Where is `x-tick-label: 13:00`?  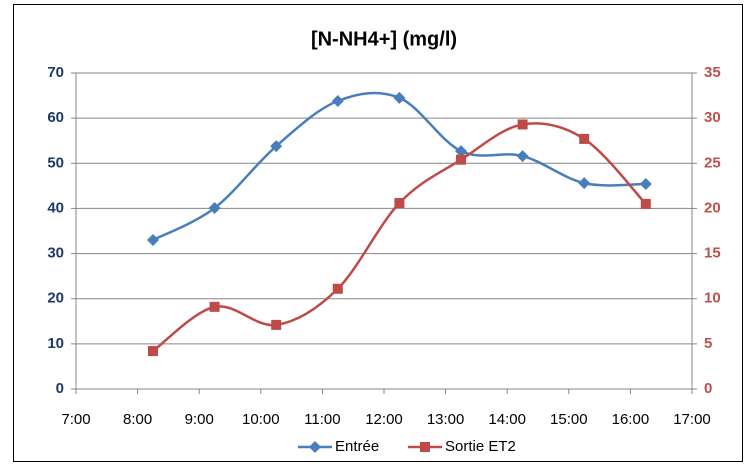 x-tick-label: 13:00 is located at coordinates (446, 419).